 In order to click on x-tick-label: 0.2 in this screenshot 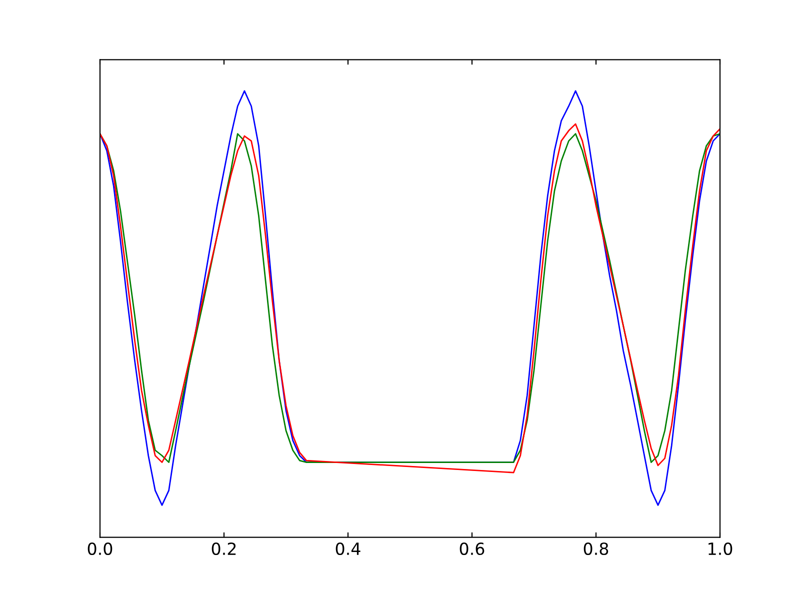, I will do `click(224, 549)`.